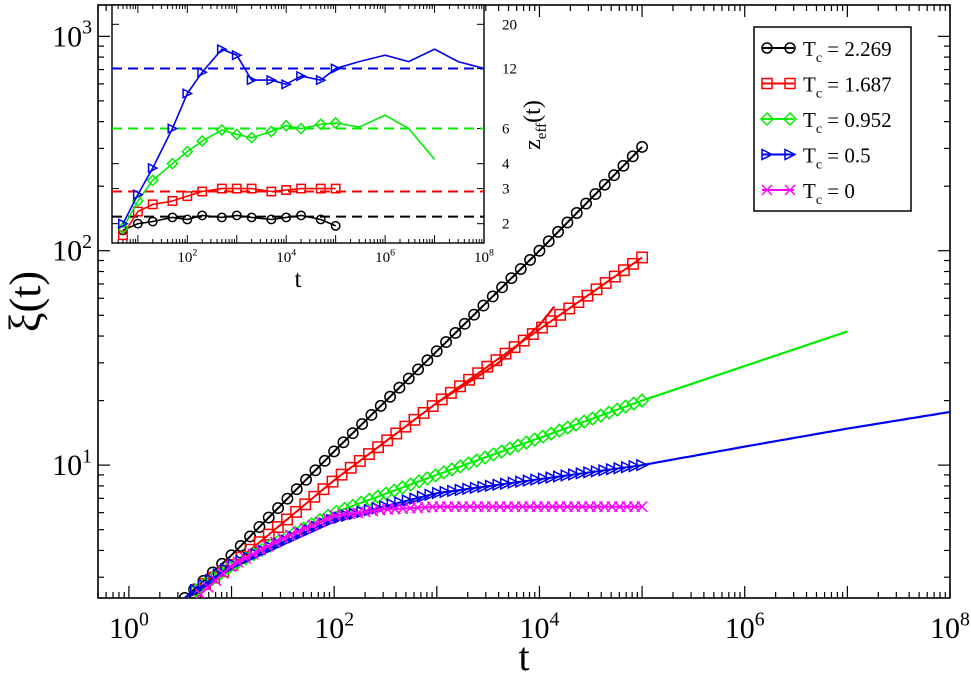  Describe the element at coordinates (506, 130) in the screenshot. I see `inset-y-tick-label: 6` at that location.